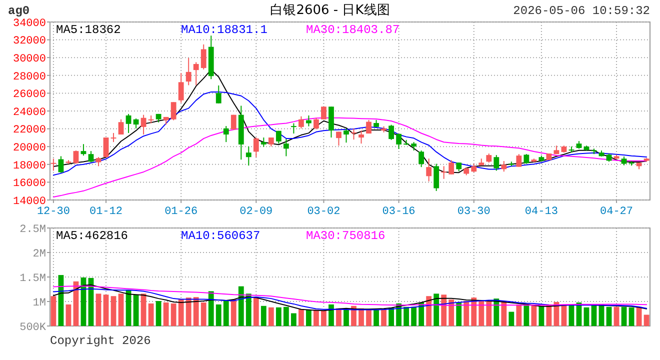 This screenshot has width=660, height=360. I want to click on x-tick-label: 01-26, so click(181, 212).